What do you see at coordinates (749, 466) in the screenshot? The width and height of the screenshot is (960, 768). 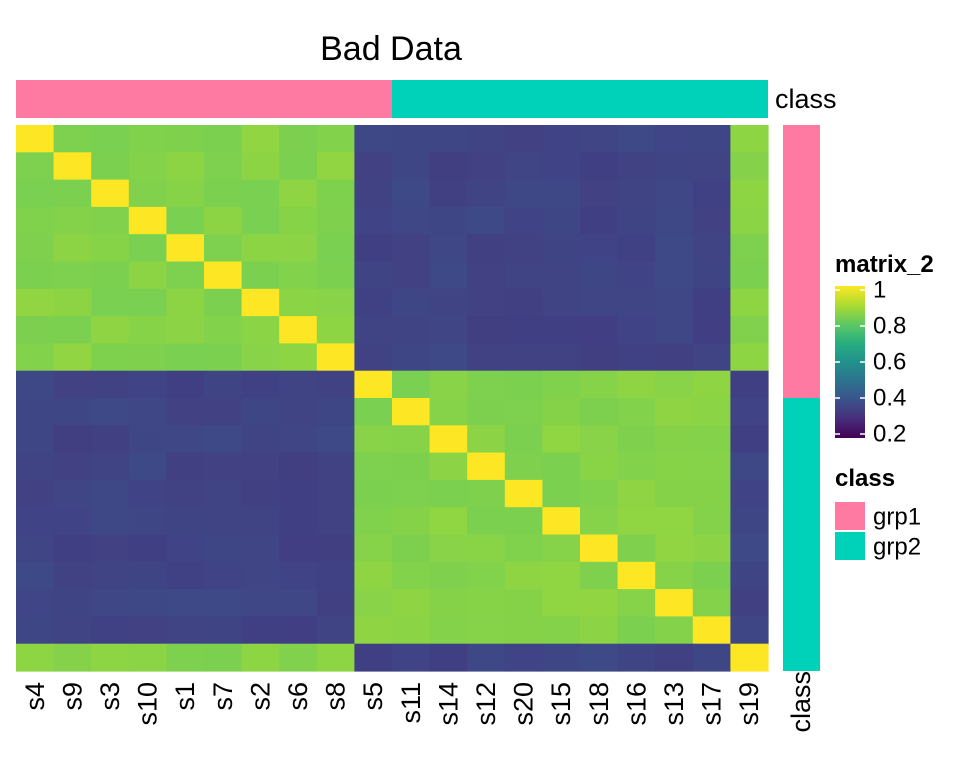 I see `heatmap-cell-s12-s19` at bounding box center [749, 466].